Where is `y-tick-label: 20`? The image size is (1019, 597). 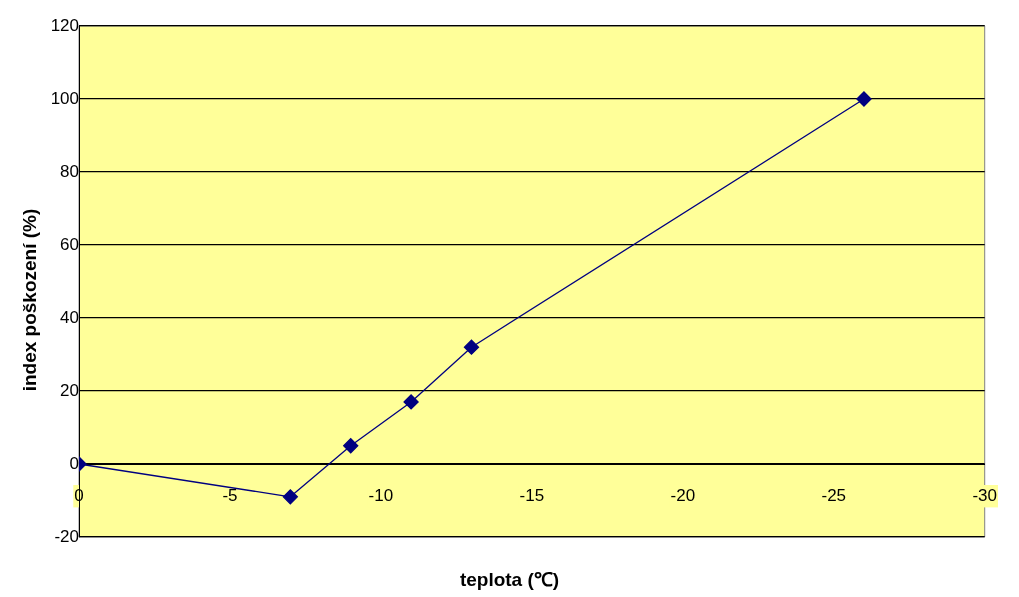 y-tick-label: 20 is located at coordinates (69, 390).